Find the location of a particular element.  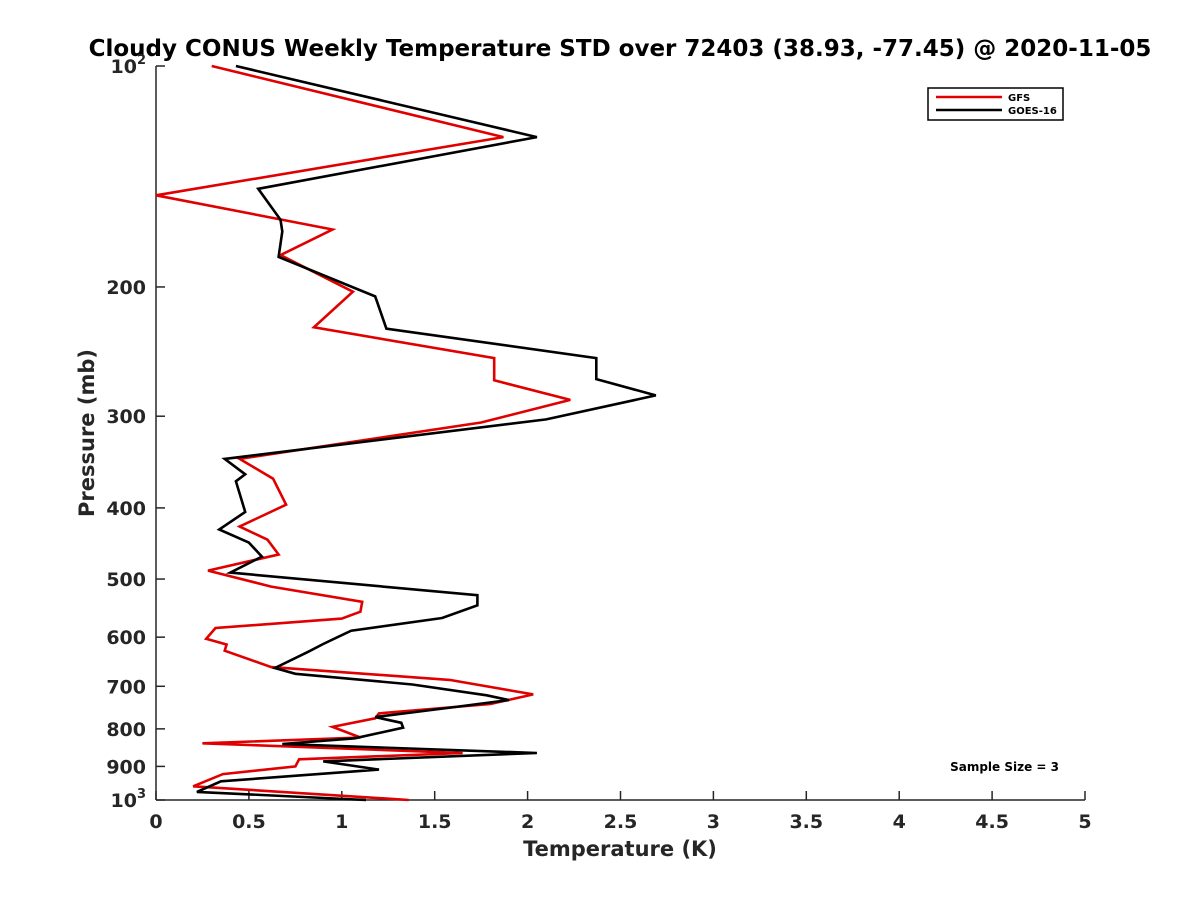

x-tick-label: 1 is located at coordinates (341, 822).